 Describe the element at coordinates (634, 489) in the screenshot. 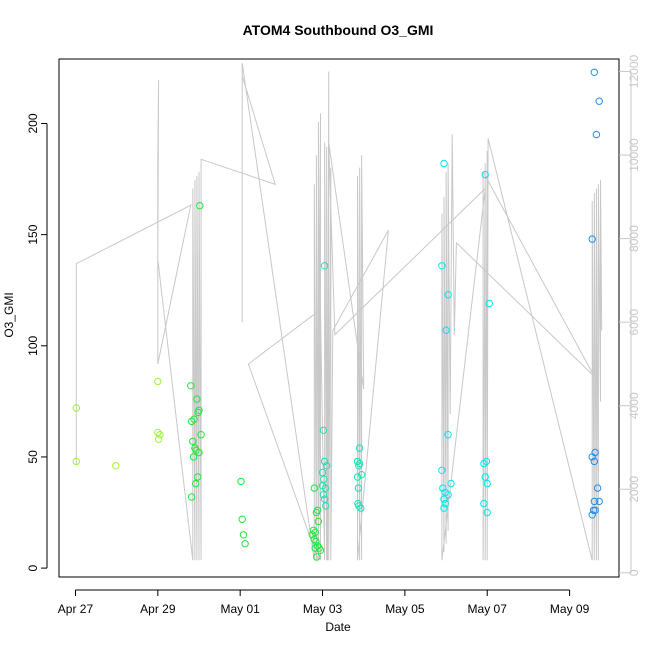

I see `y2-tick-label: 2000` at that location.